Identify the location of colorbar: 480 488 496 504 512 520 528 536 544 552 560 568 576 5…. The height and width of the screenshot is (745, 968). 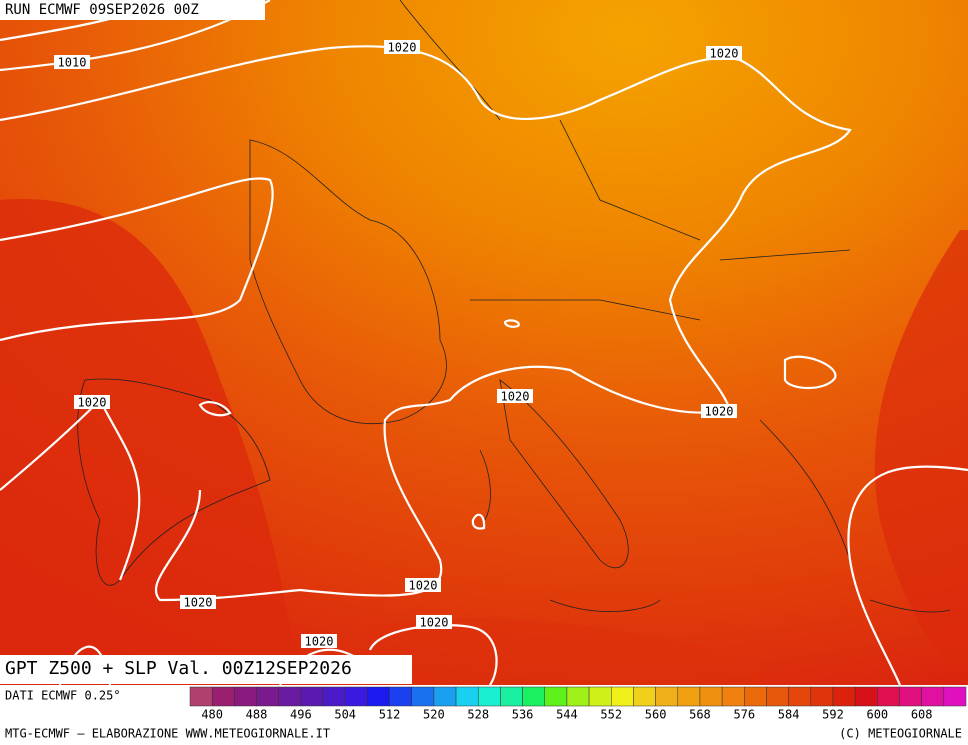
(578, 704).